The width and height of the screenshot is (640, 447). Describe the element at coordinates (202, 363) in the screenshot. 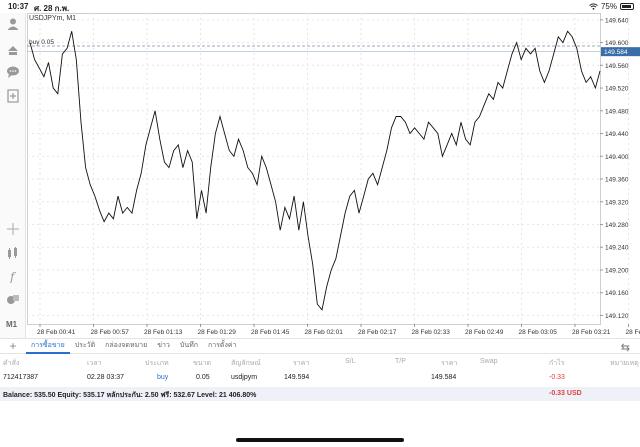

I see `header-size: ขนาด` at that location.